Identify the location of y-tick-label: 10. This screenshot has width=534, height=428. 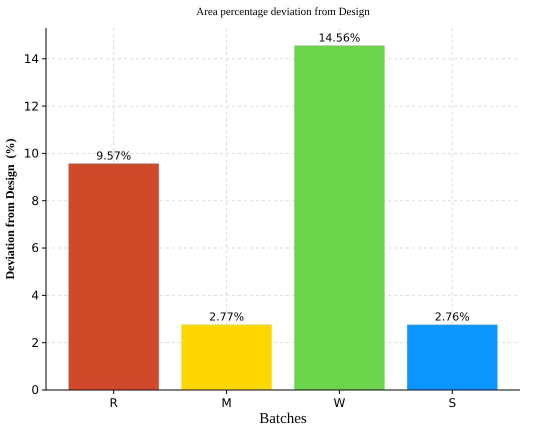
(31, 153).